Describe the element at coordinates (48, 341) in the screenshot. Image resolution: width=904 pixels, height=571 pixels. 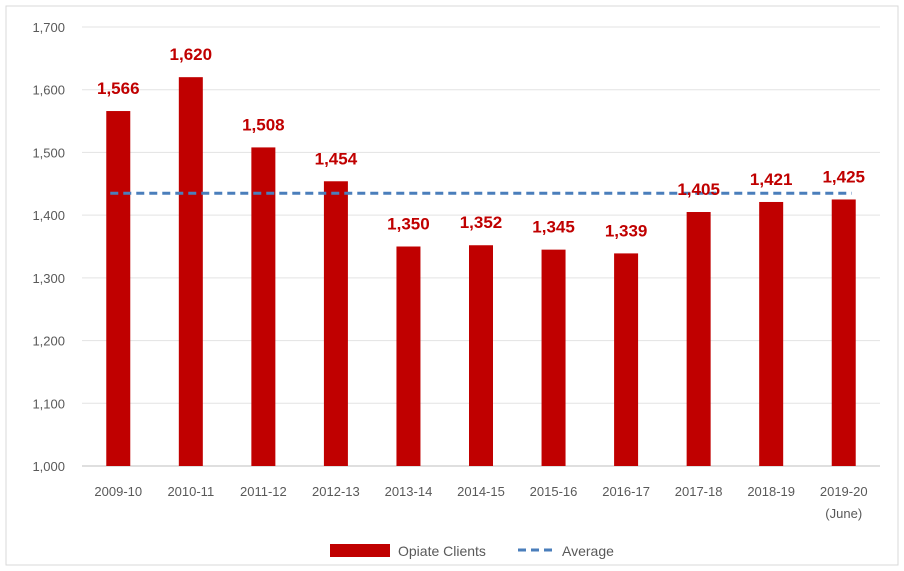
I see `y-tick-label: 1,200` at that location.